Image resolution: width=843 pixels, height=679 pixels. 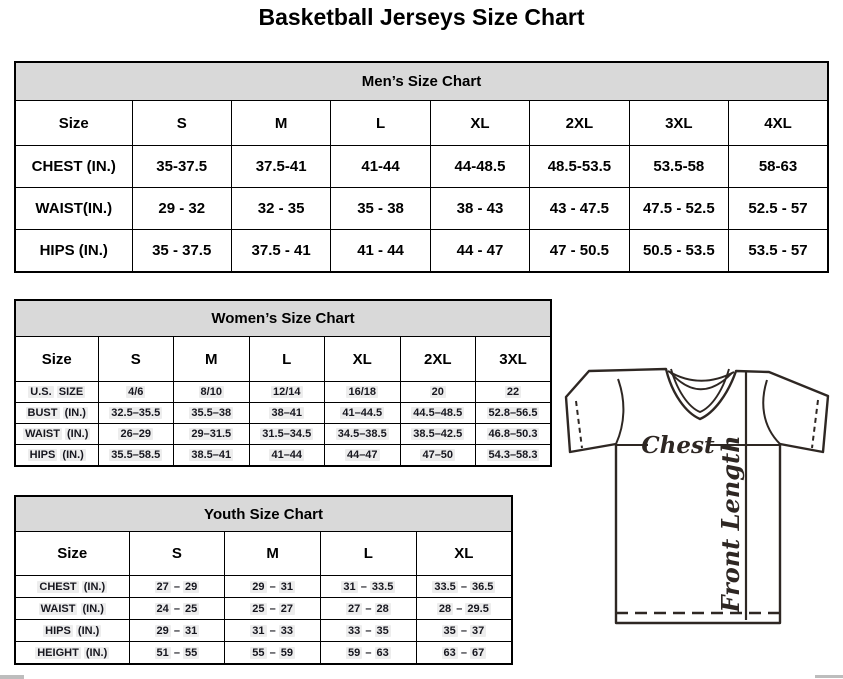 I want to click on measurement-cell: 35 - 38, so click(x=380, y=208).